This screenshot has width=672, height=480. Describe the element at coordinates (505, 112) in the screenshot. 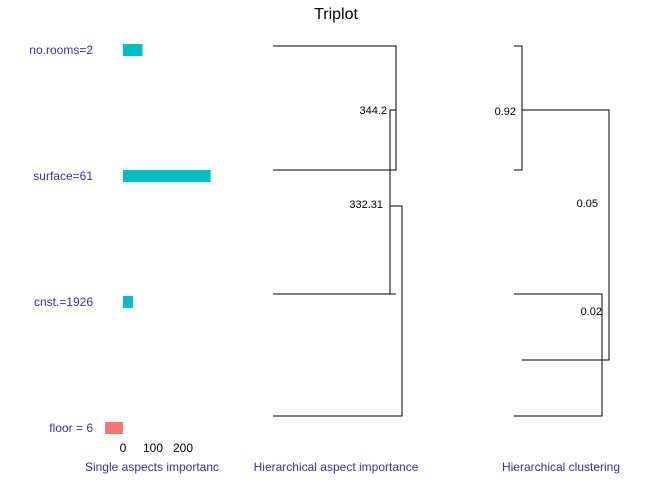

I see `merge-height-label: 0.92` at that location.